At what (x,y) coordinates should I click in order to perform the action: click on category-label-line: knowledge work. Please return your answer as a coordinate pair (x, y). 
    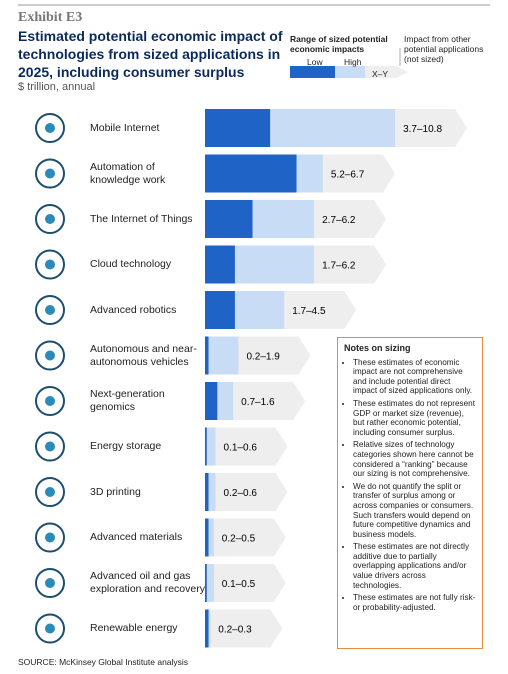
    Looking at the image, I should click on (128, 179).